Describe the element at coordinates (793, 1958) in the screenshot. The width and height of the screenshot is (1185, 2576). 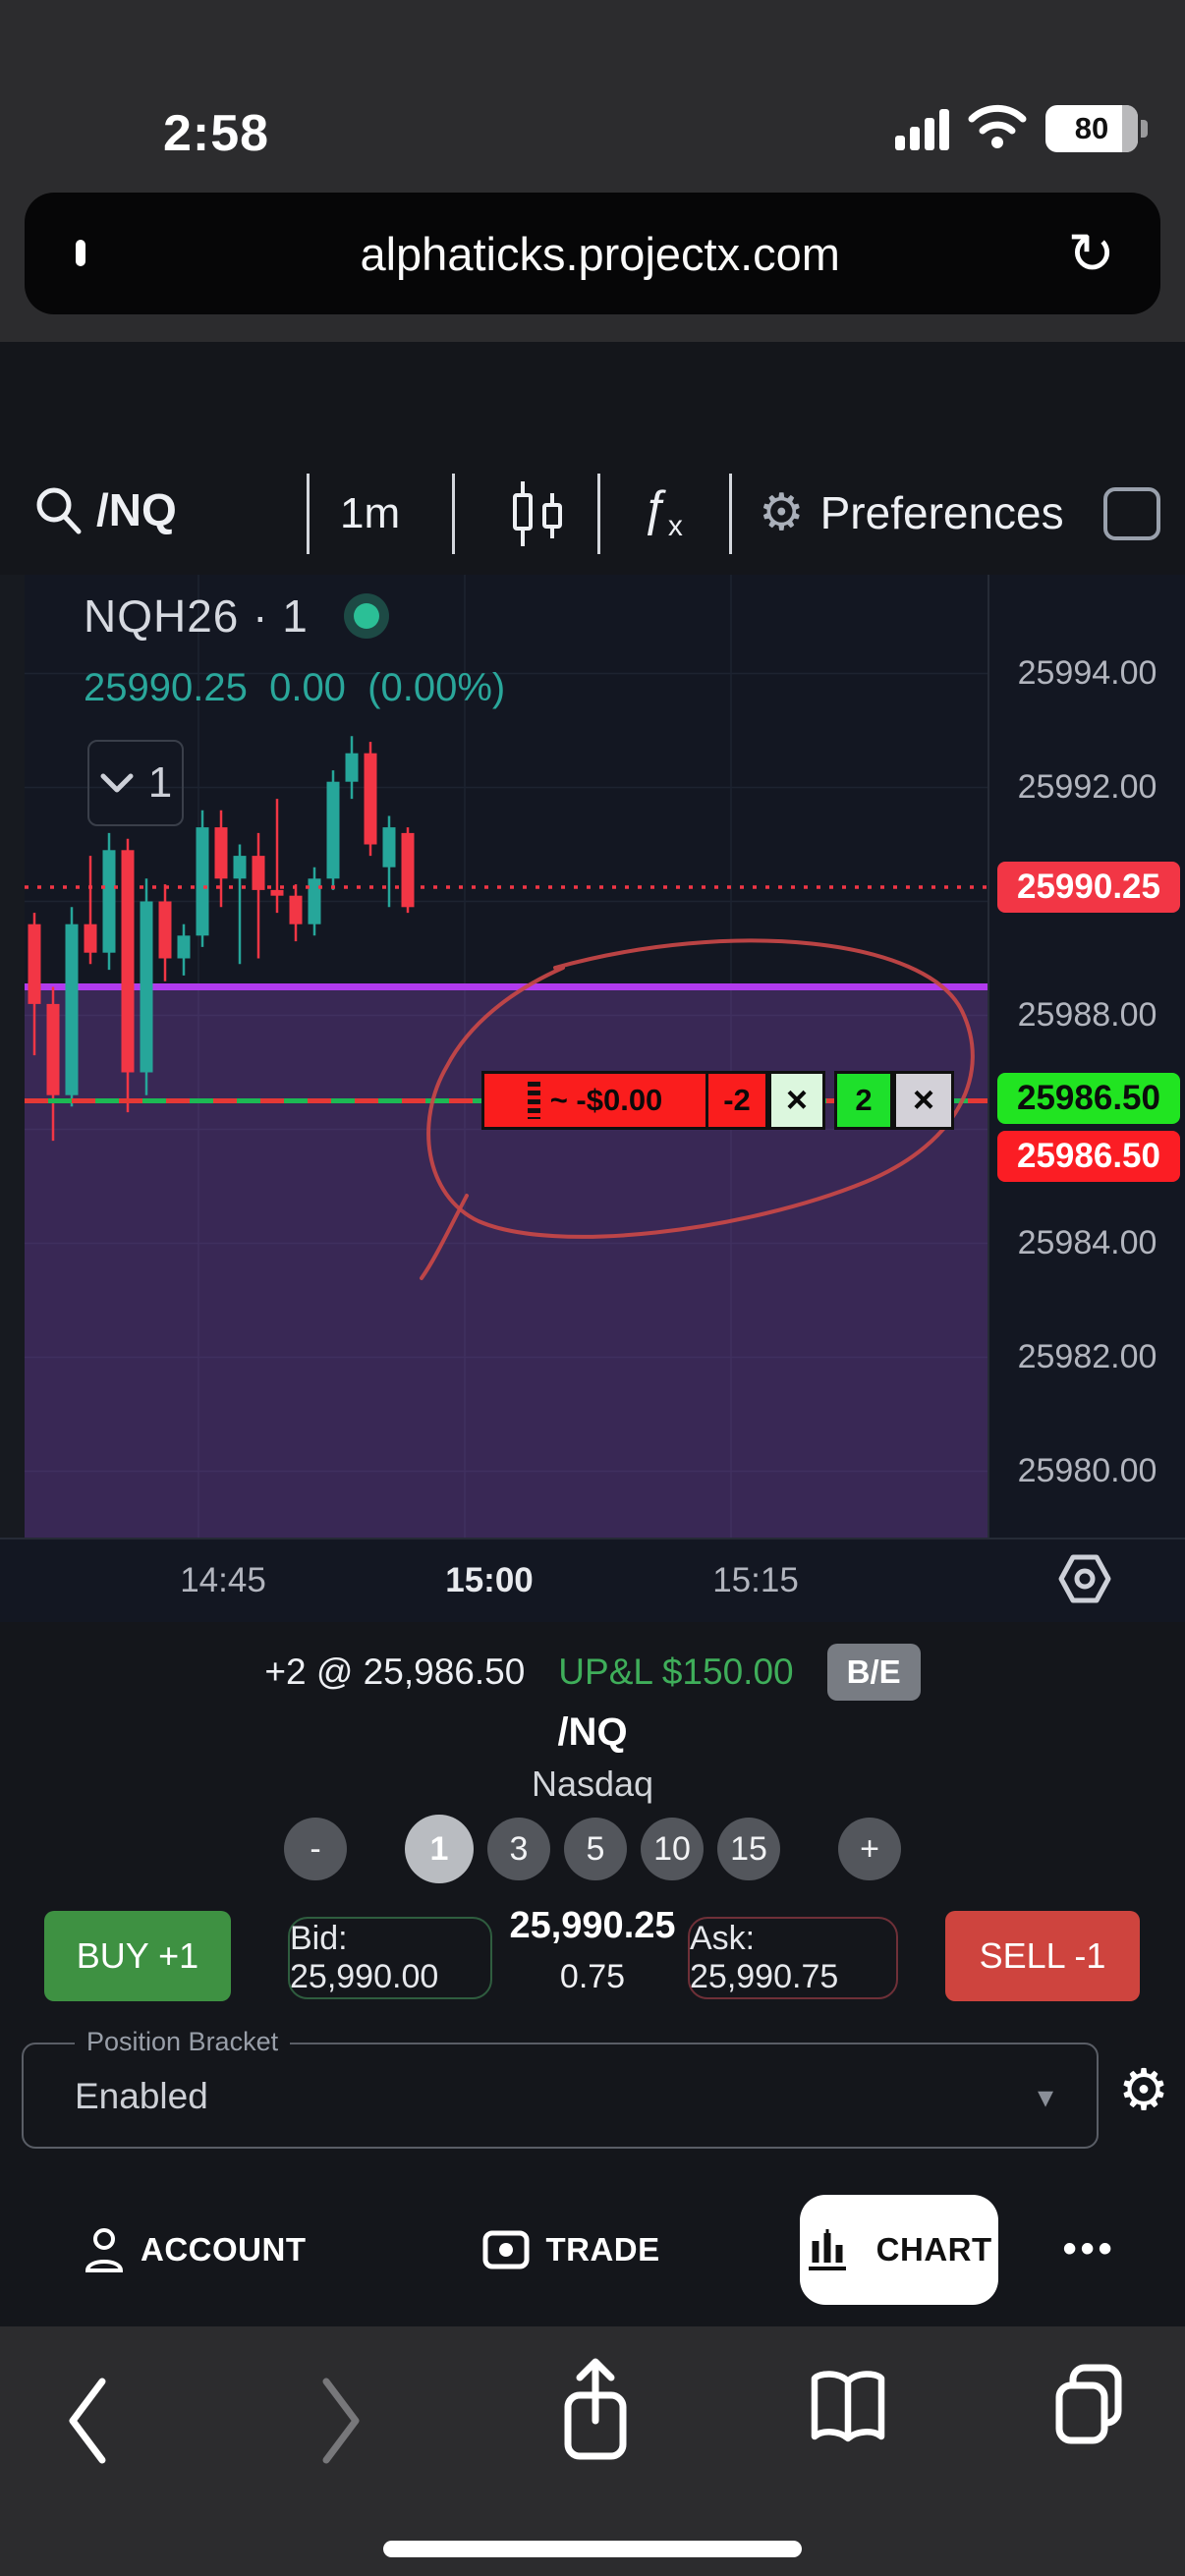
I see `ask-button: Ask: 25,990.75` at that location.